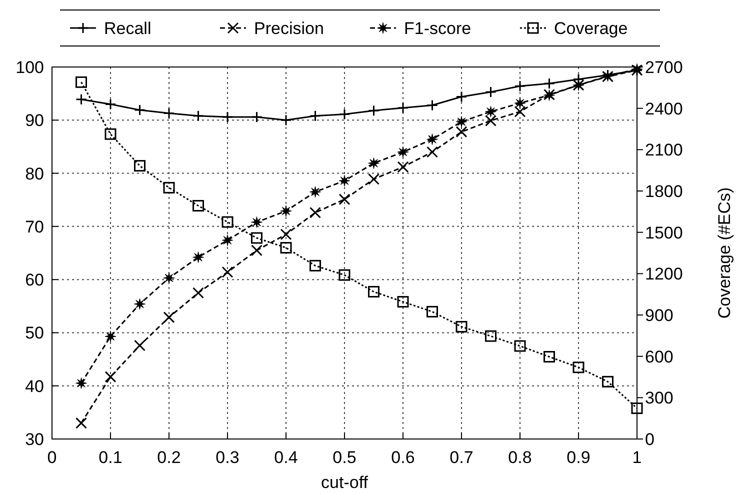  I want to click on y2-axis-title: Coverage (#ECs), so click(724, 253).